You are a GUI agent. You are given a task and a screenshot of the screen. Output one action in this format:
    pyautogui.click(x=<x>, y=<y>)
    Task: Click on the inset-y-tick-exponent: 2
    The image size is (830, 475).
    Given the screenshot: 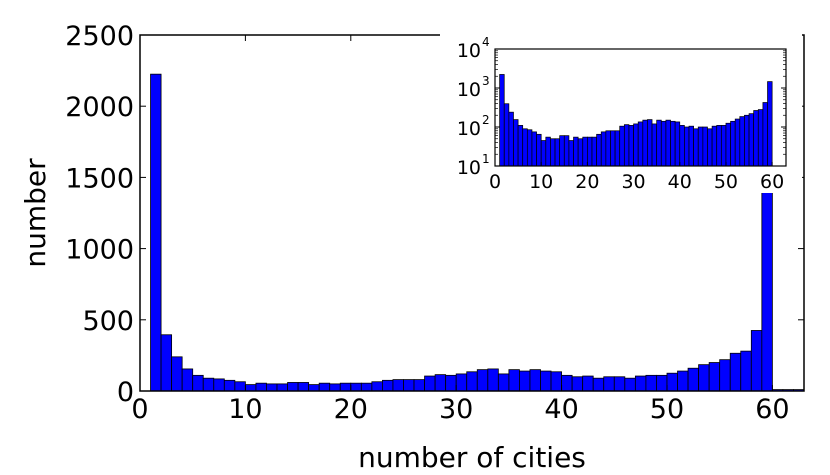 What is the action you would take?
    pyautogui.click(x=486, y=120)
    